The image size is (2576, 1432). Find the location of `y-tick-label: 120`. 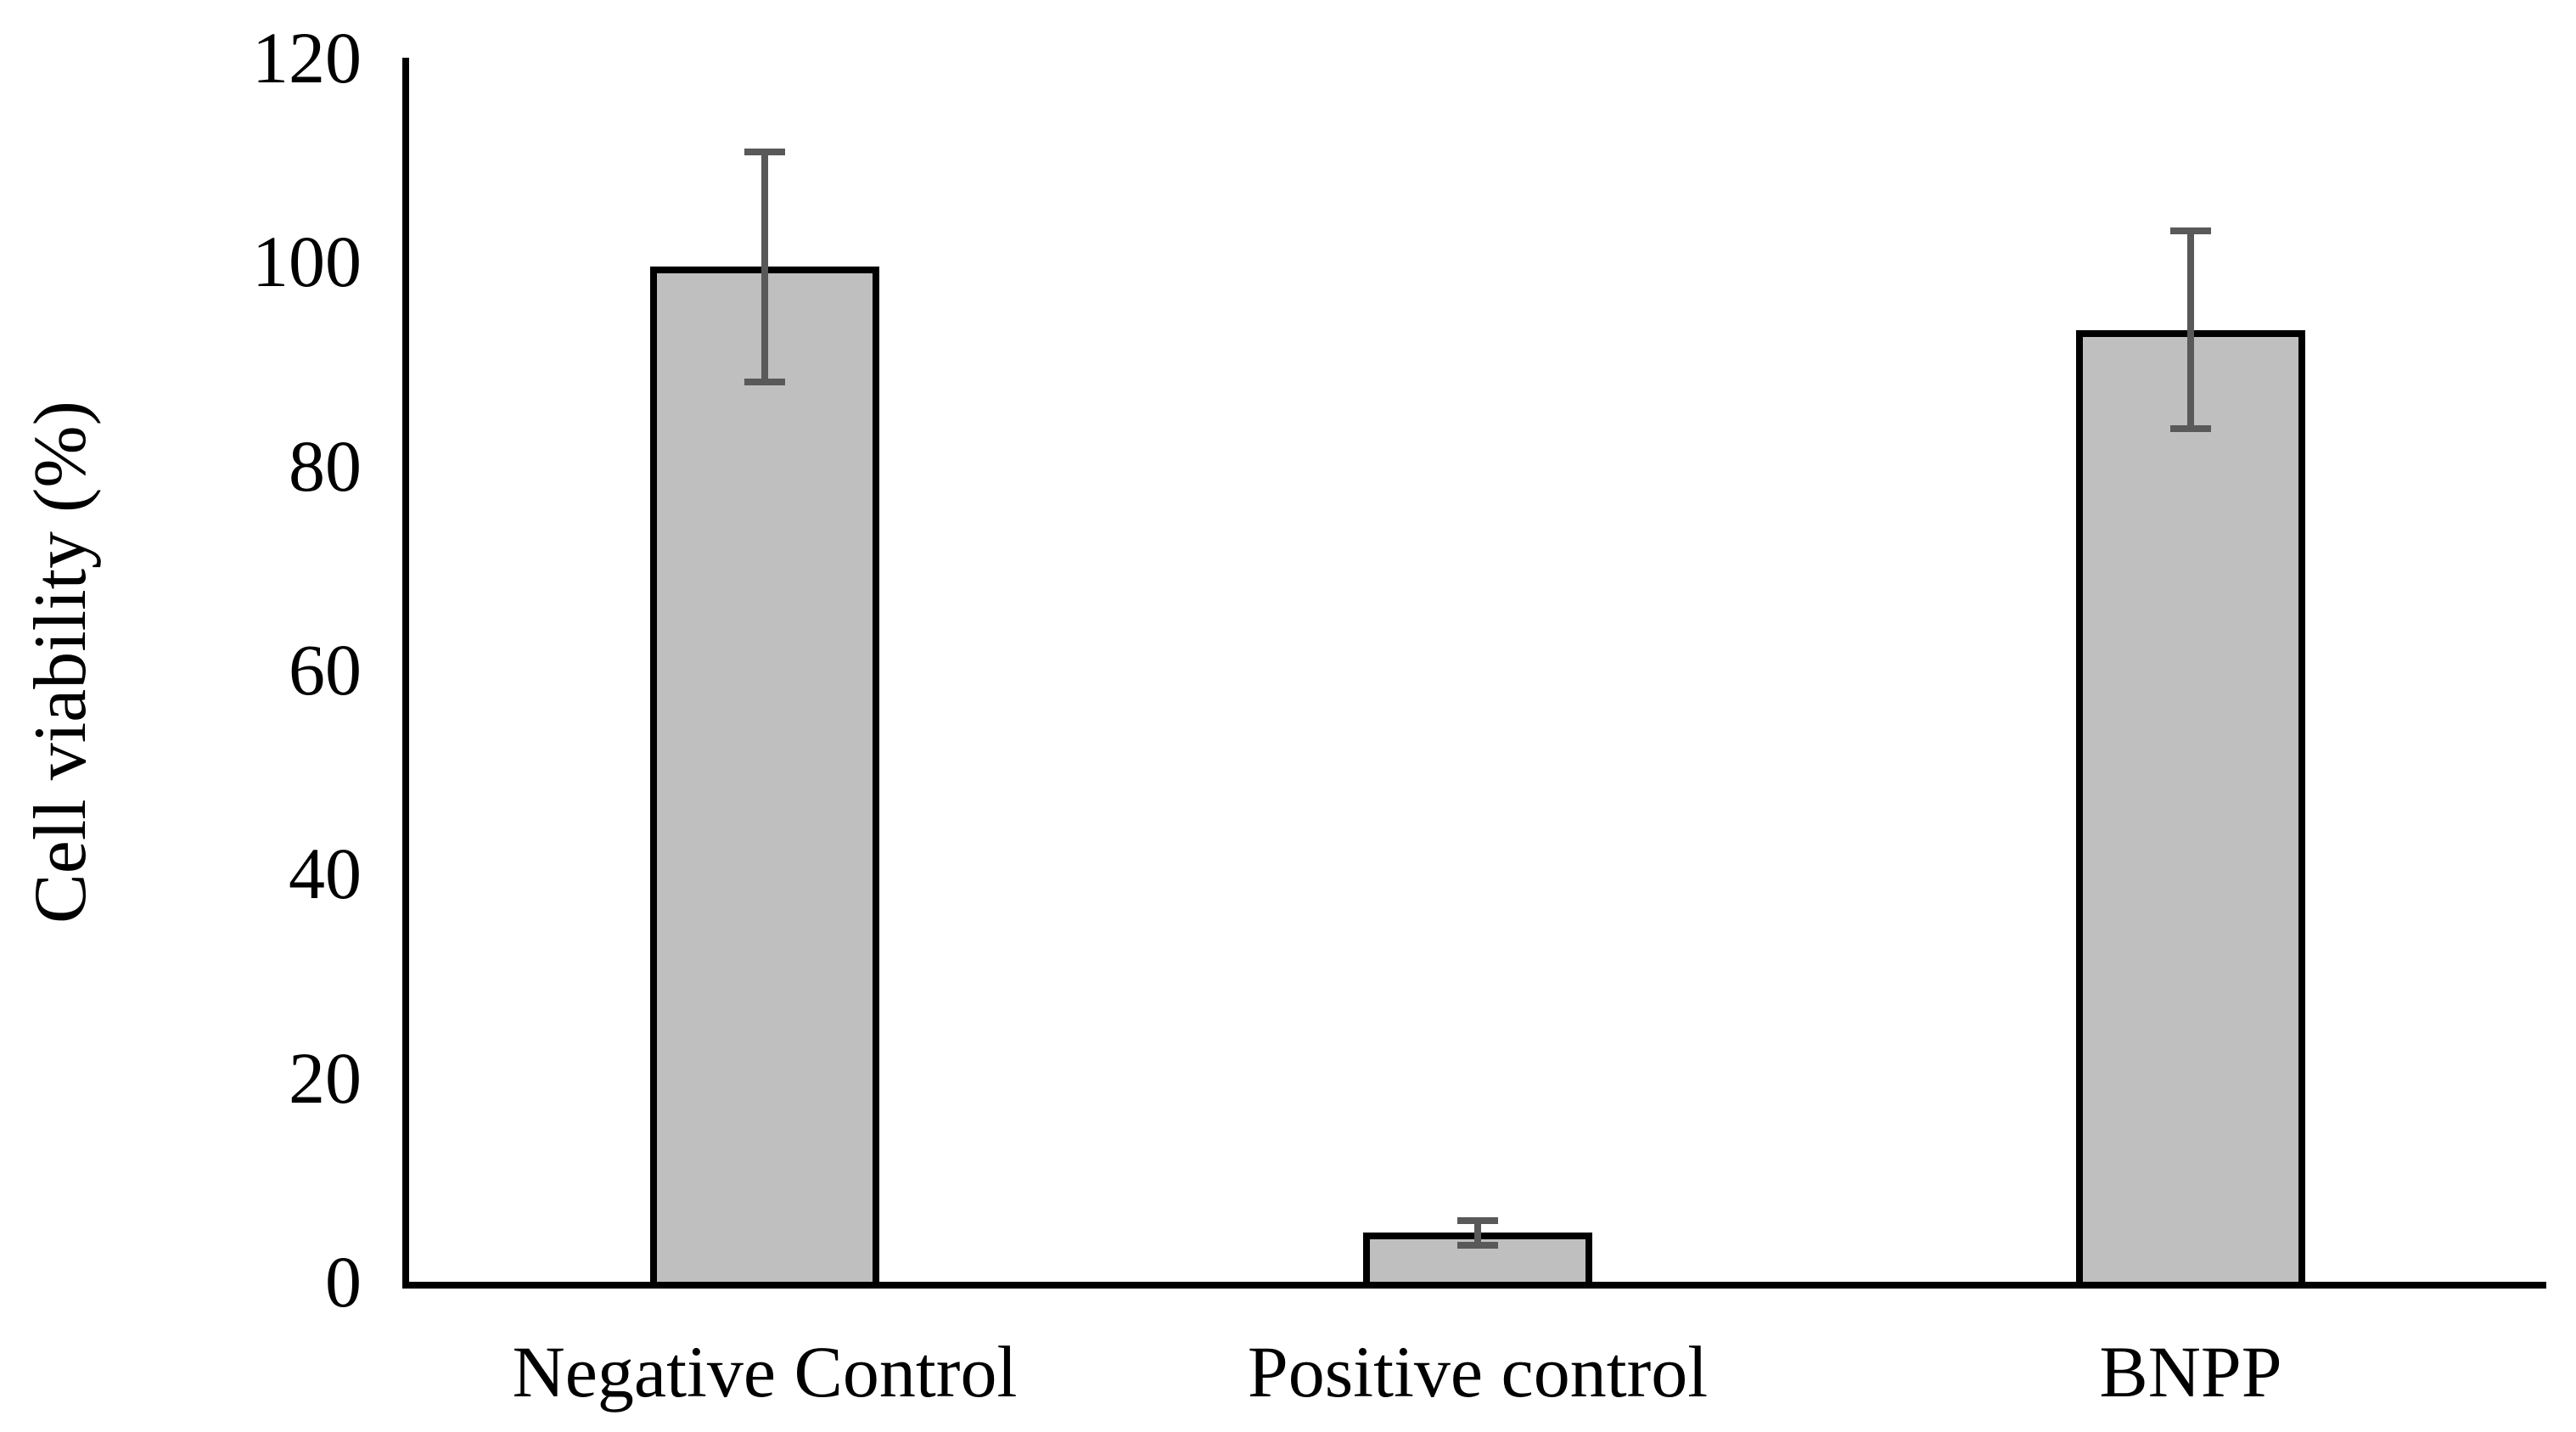

y-tick-label: 120 is located at coordinates (307, 57).